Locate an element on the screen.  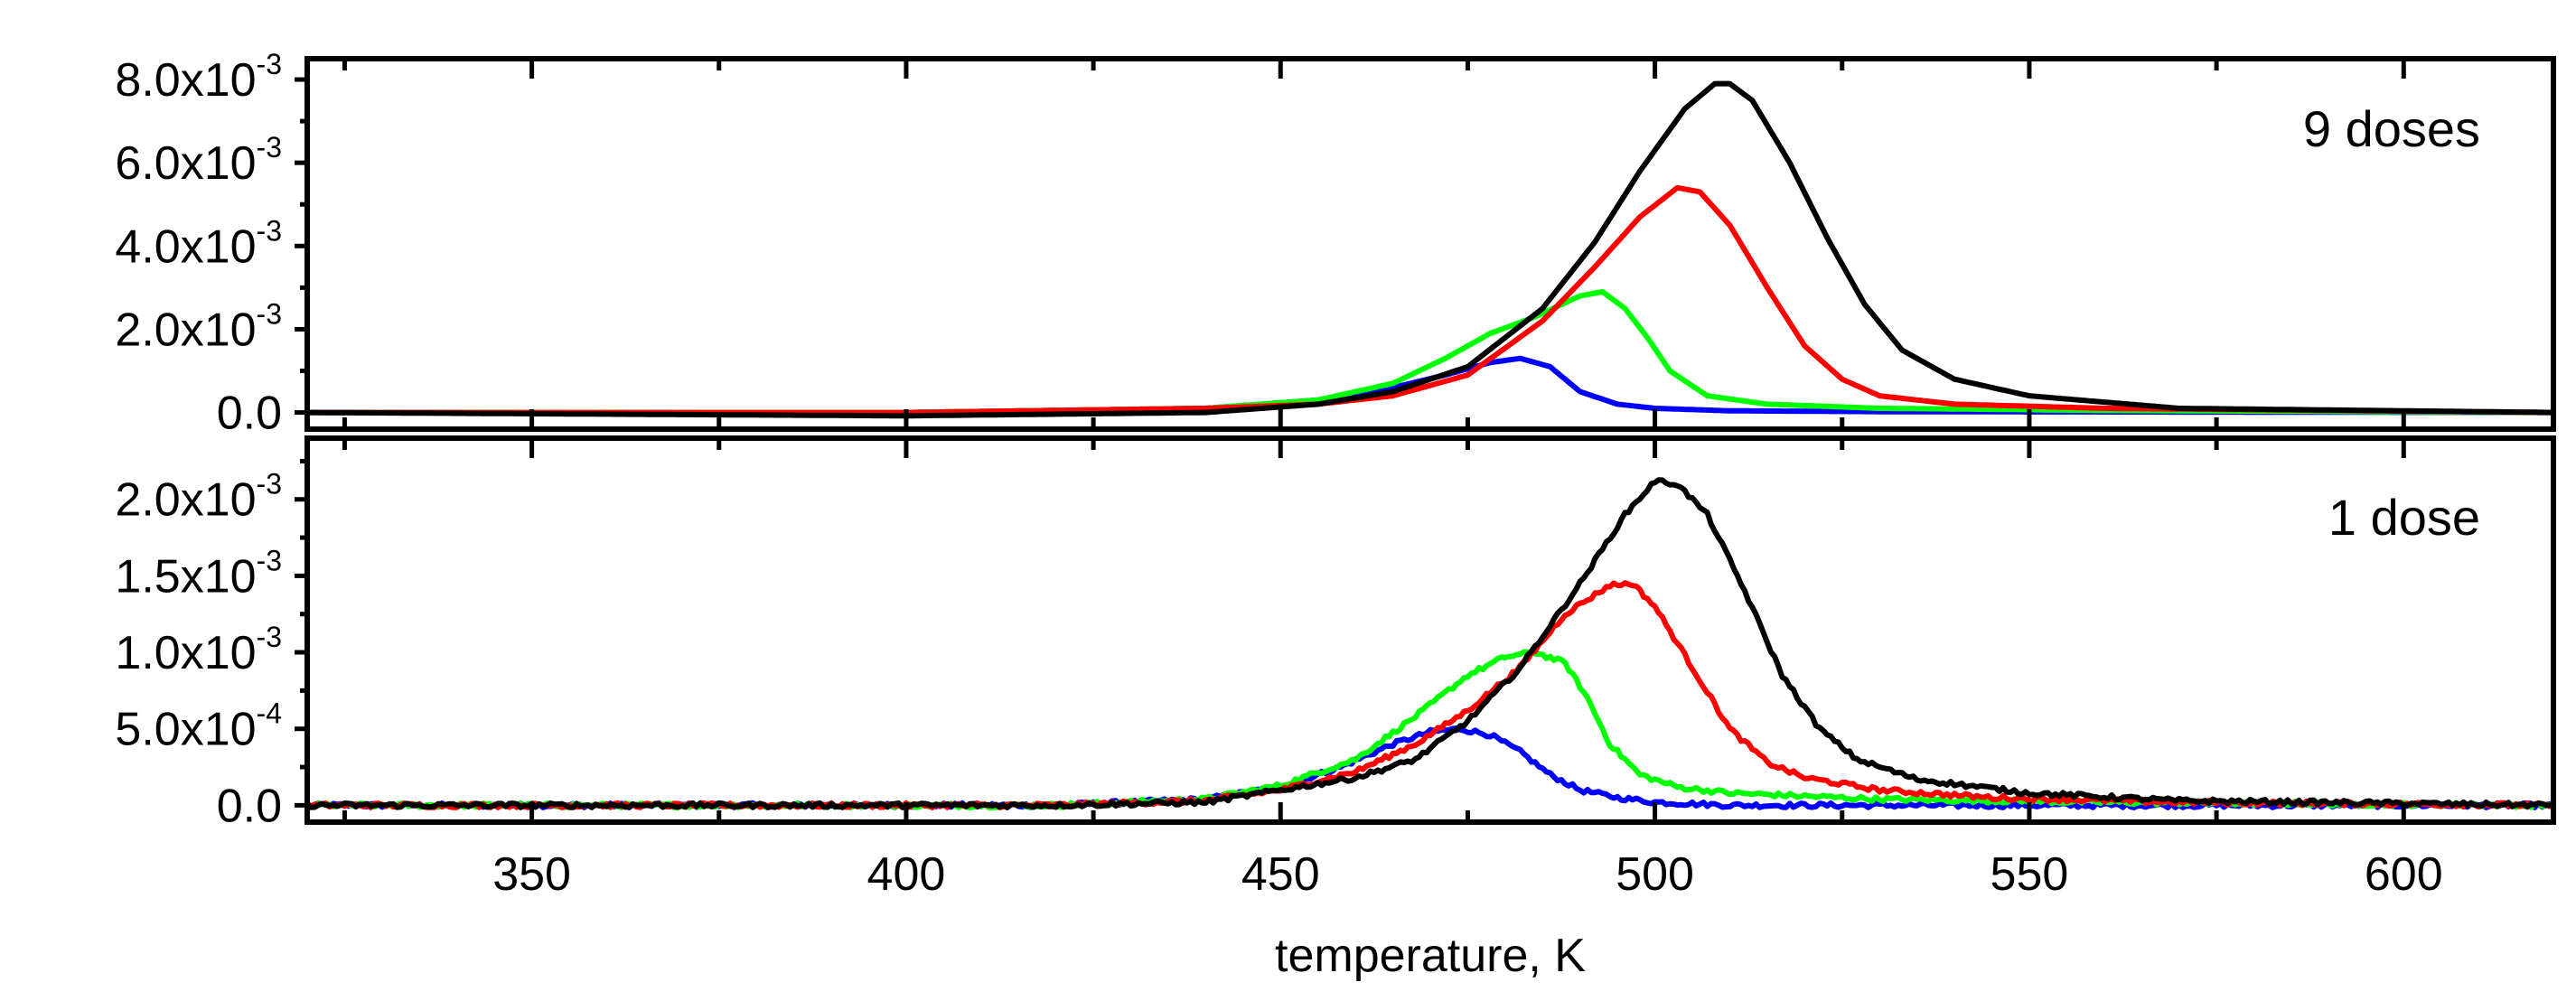
x-tick-label: 350 is located at coordinates (531, 874).